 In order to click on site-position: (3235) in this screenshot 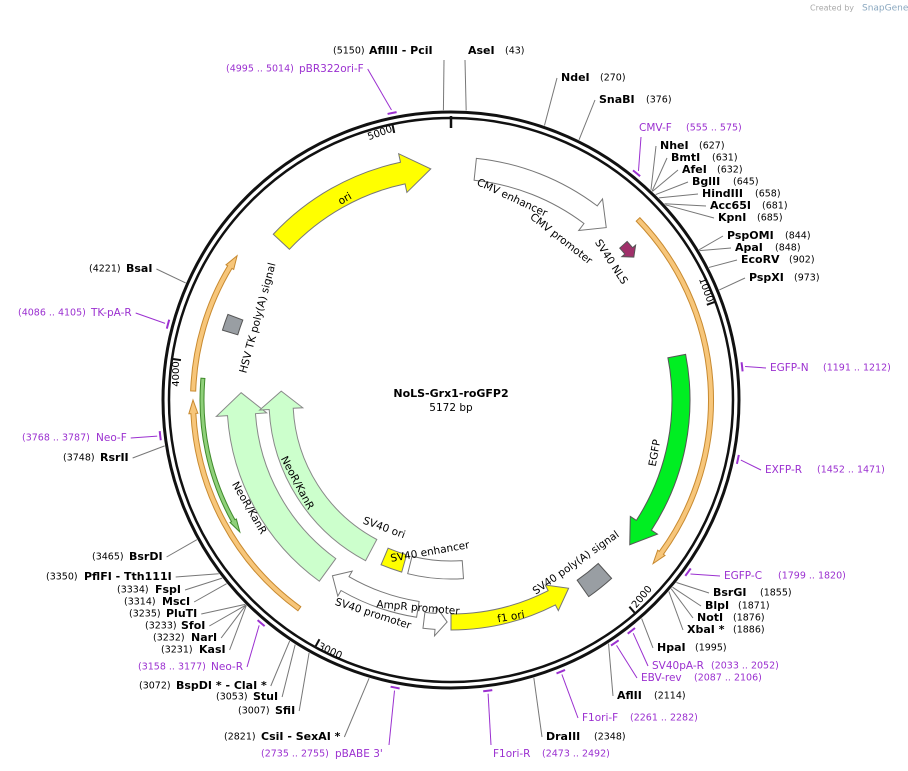, I will do `click(145, 614)`.